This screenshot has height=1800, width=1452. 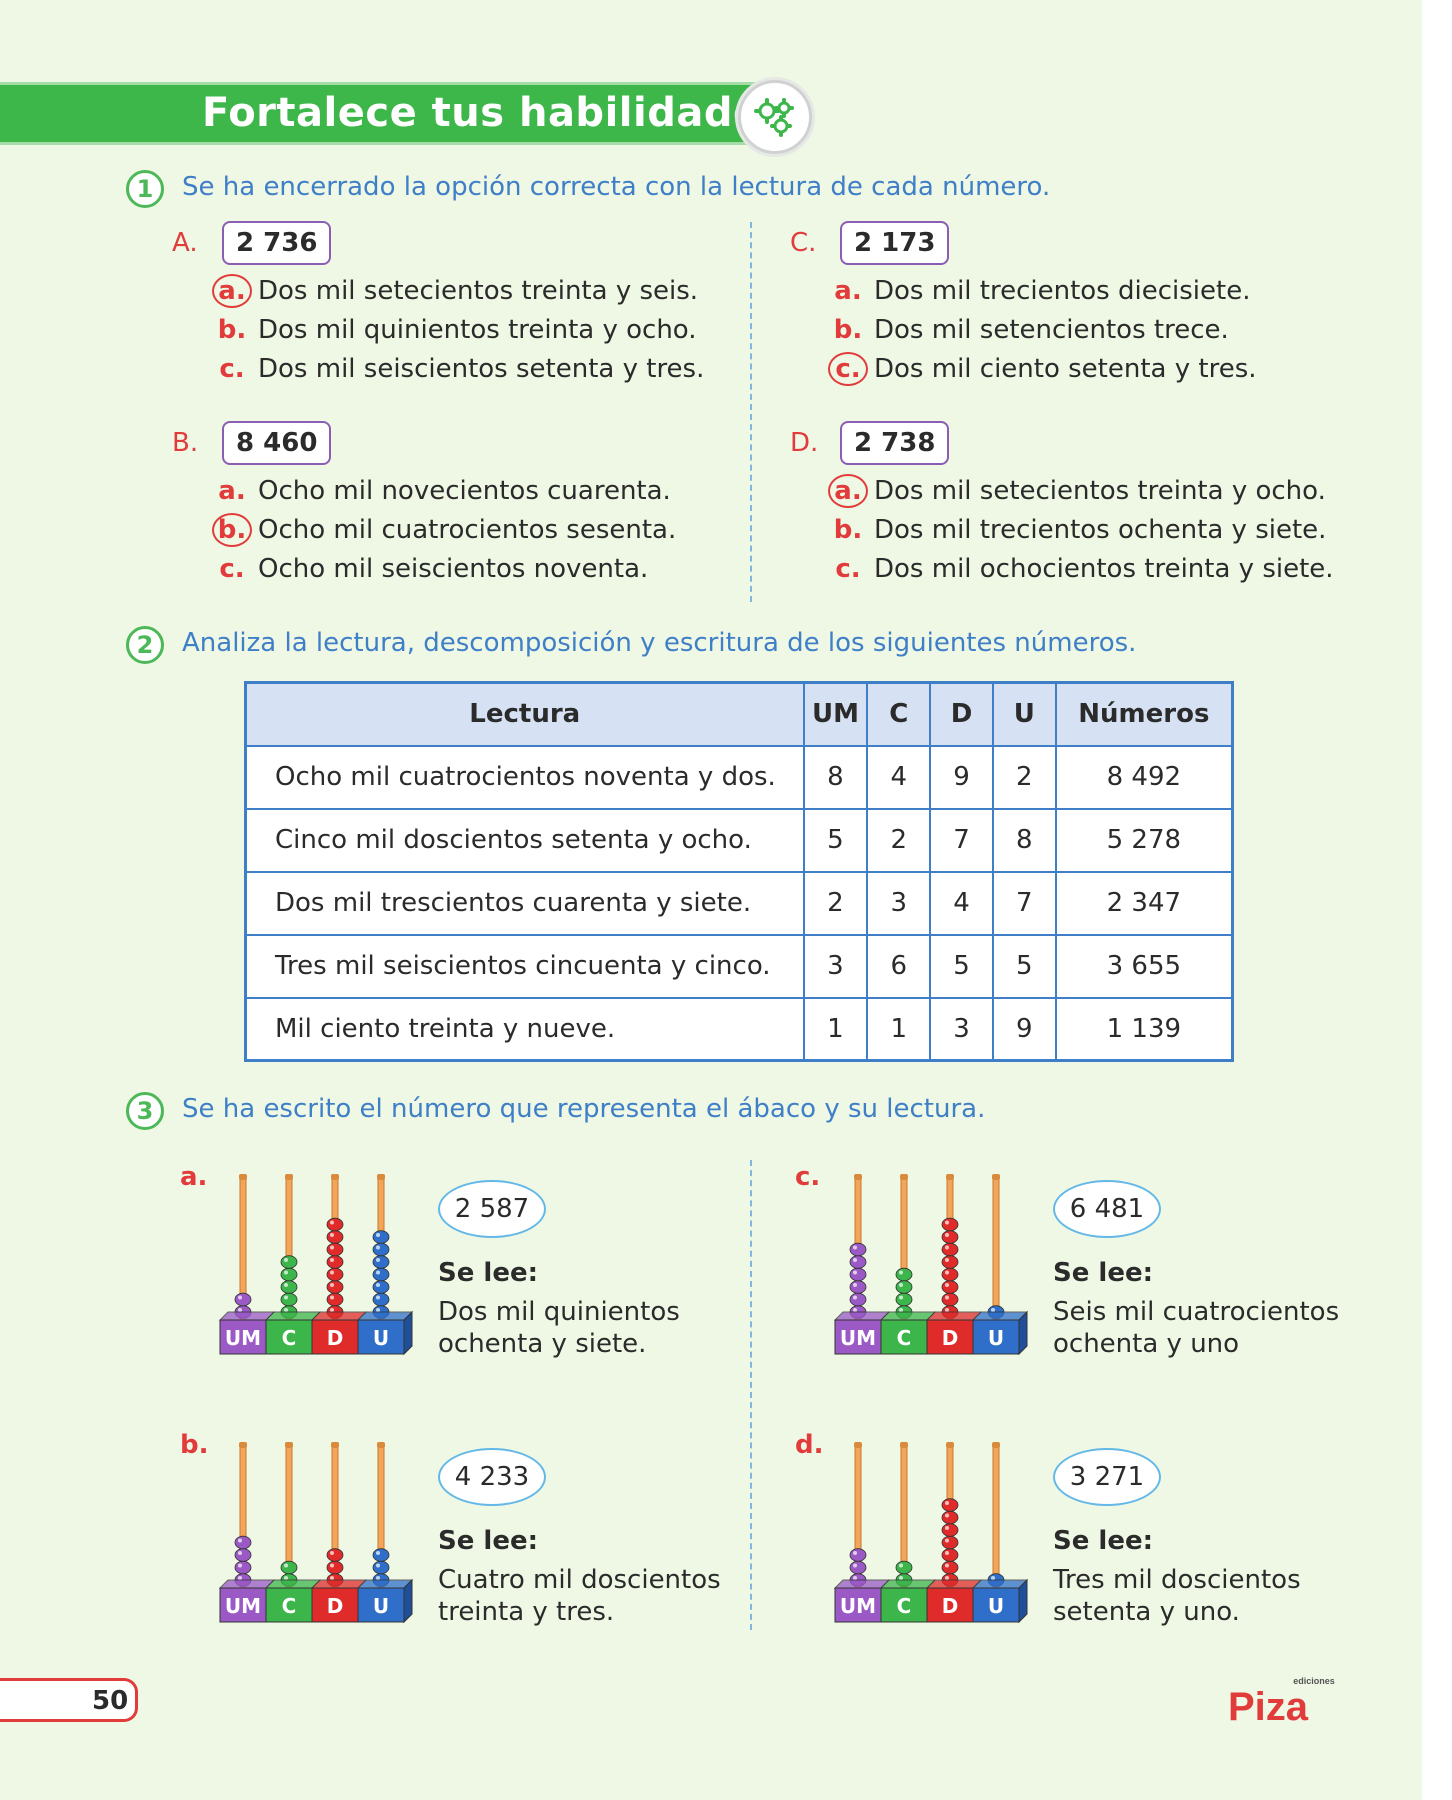 I want to click on number-reading: Seis mil cuatrocientos ochenta y uno, so click(x=1196, y=1328).